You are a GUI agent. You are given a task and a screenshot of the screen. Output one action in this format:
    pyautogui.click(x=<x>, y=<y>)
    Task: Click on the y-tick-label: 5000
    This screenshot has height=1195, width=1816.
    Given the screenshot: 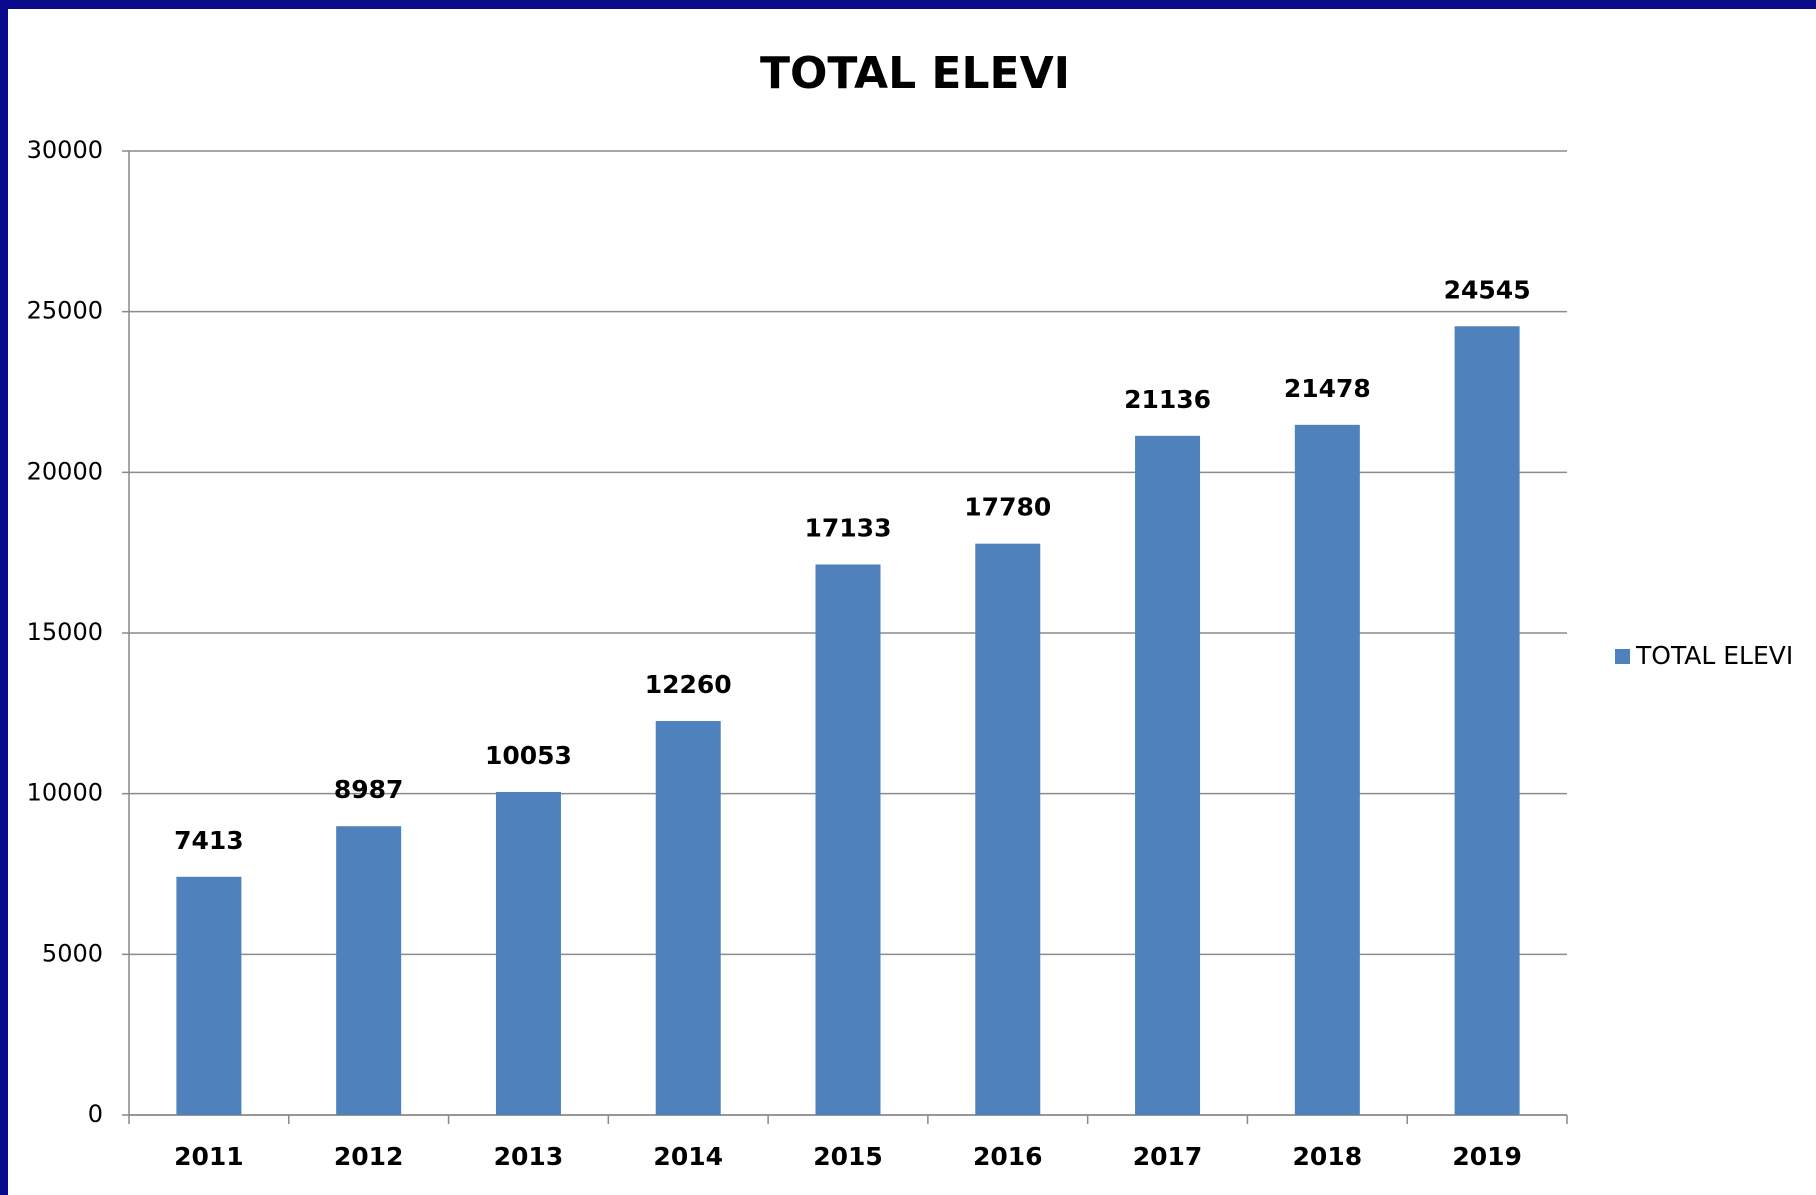 What is the action you would take?
    pyautogui.click(x=72, y=953)
    